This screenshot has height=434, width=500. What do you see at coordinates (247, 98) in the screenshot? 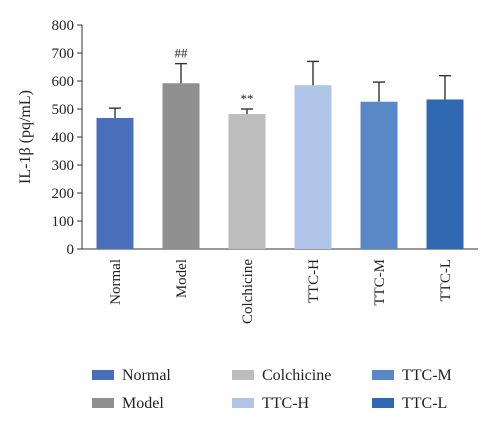
I see `significance-label: **` at bounding box center [247, 98].